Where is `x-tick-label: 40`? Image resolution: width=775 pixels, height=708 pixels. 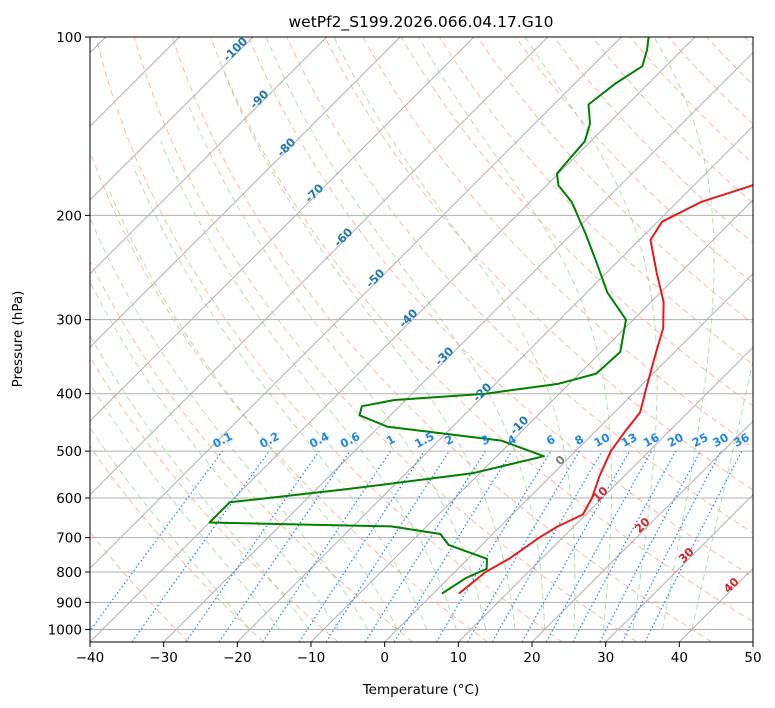
x-tick-label: 40 is located at coordinates (679, 658).